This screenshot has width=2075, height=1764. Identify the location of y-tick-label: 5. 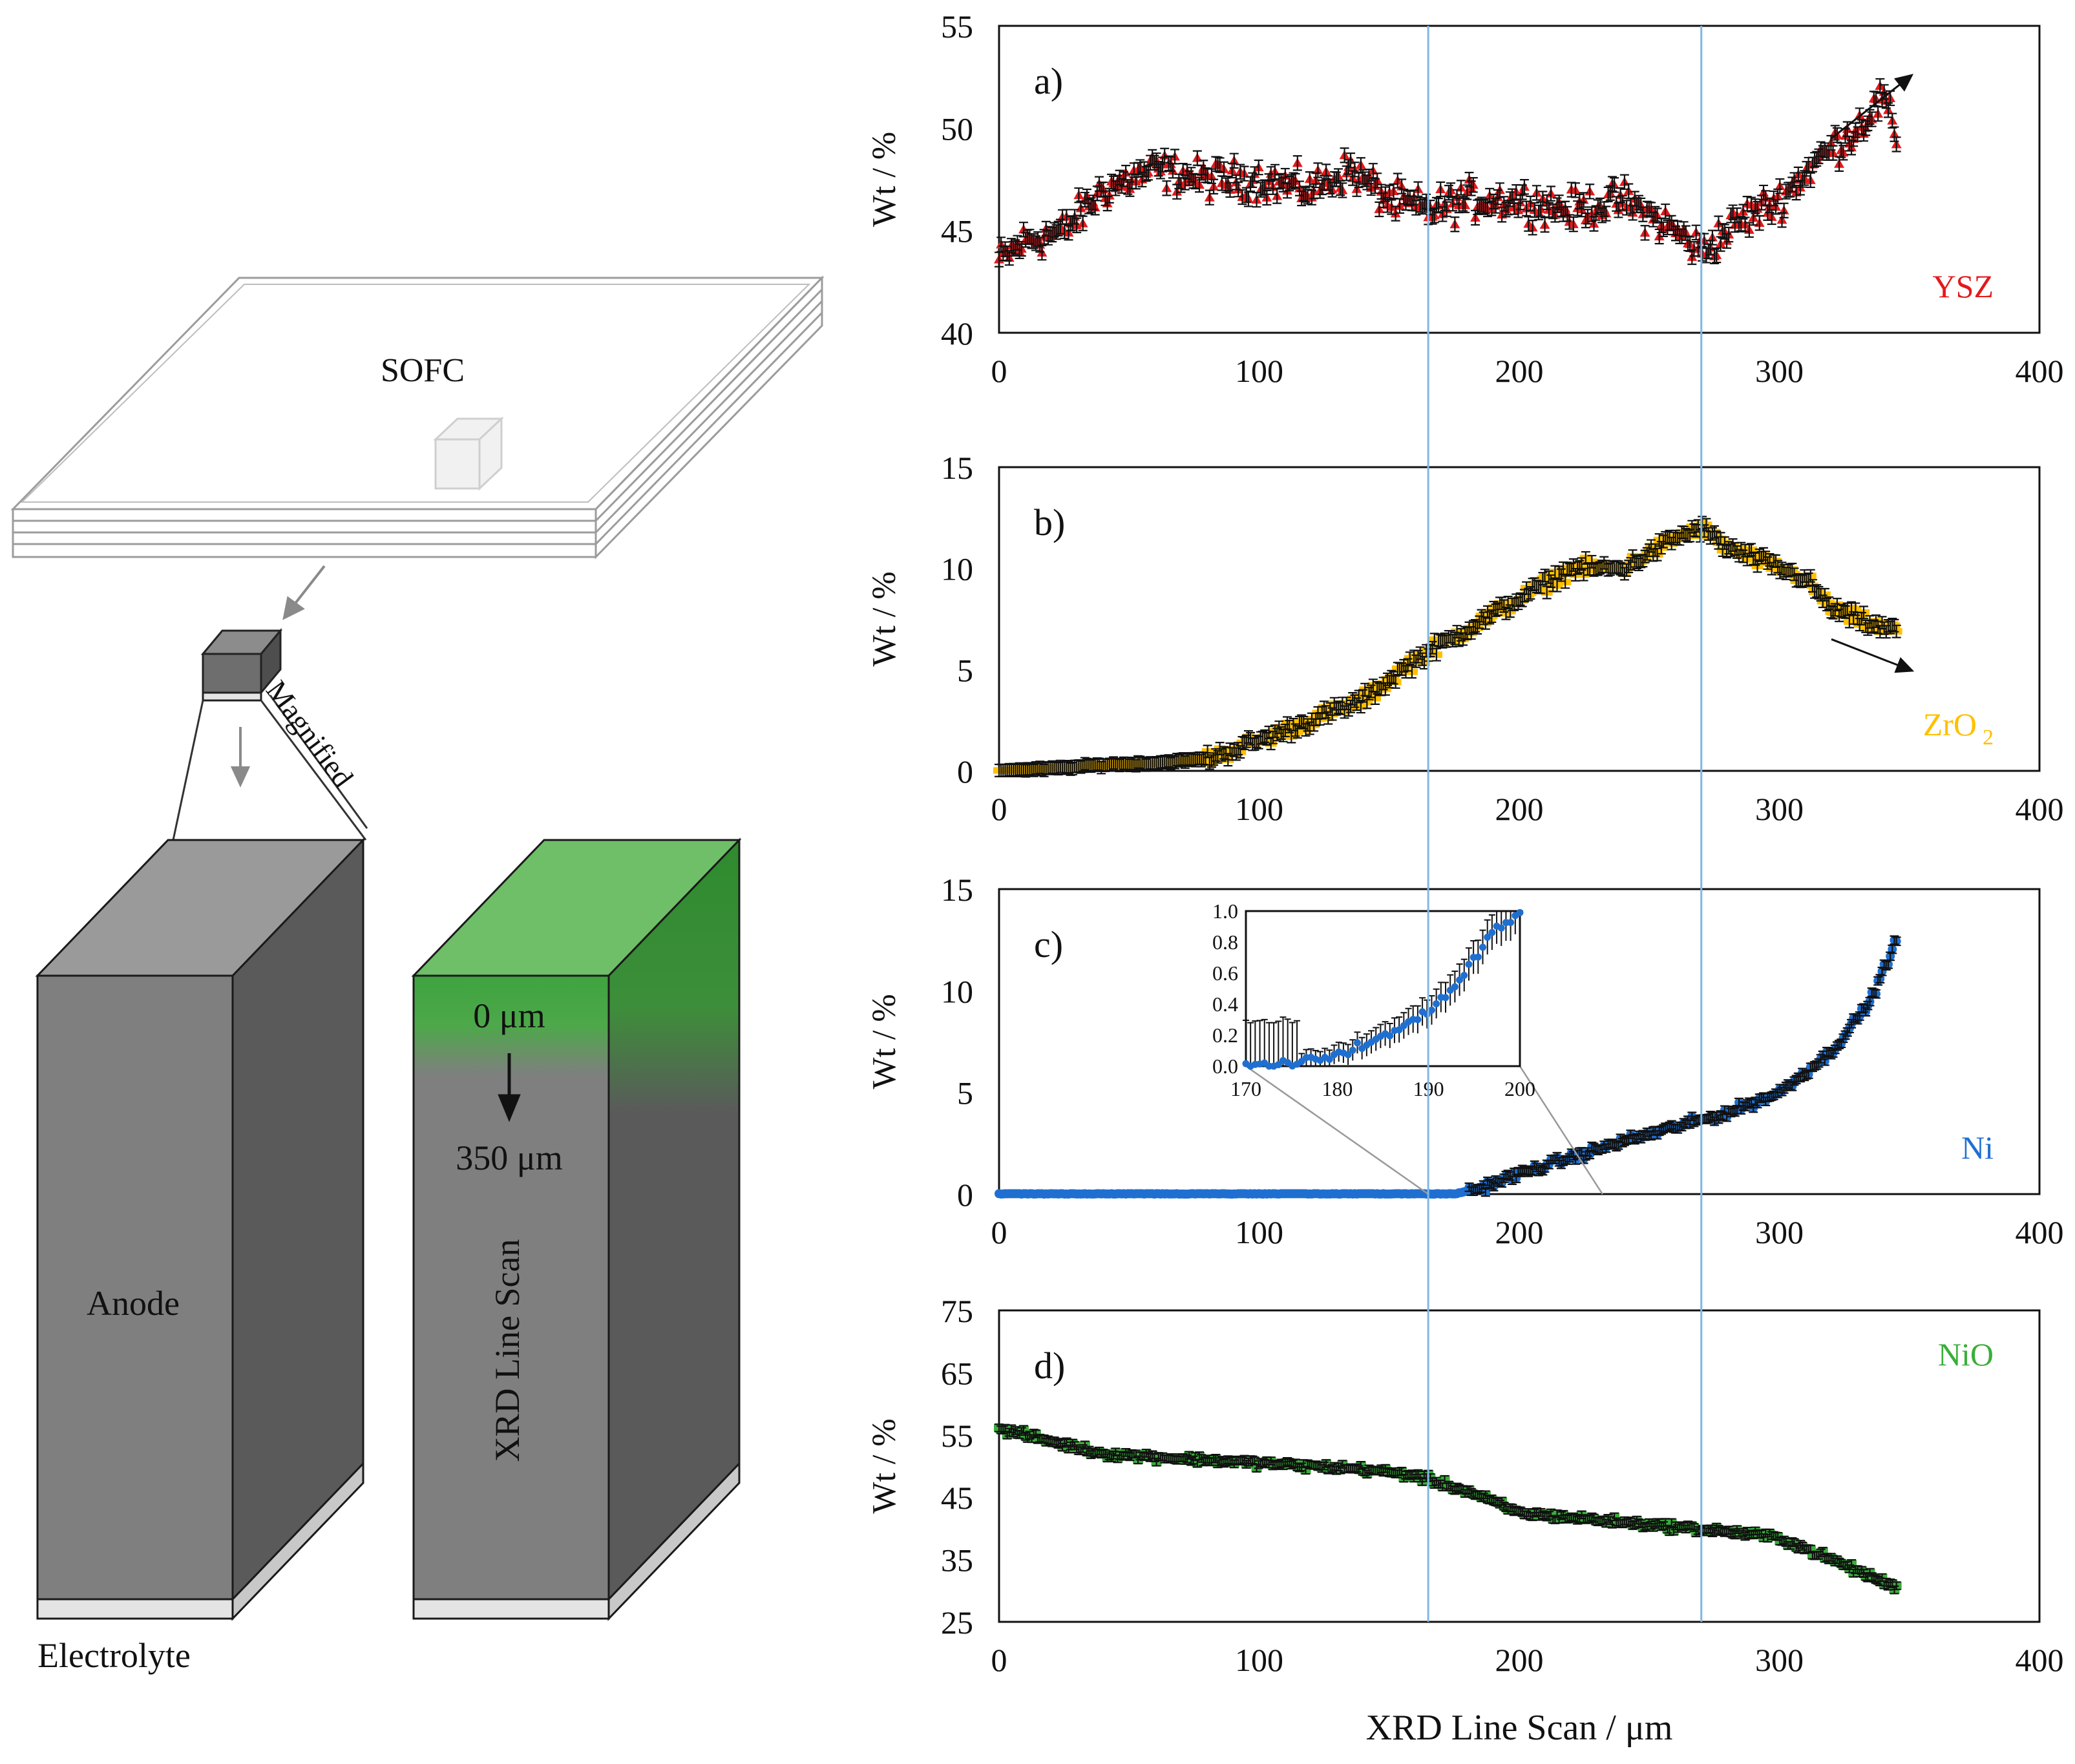
(965, 670).